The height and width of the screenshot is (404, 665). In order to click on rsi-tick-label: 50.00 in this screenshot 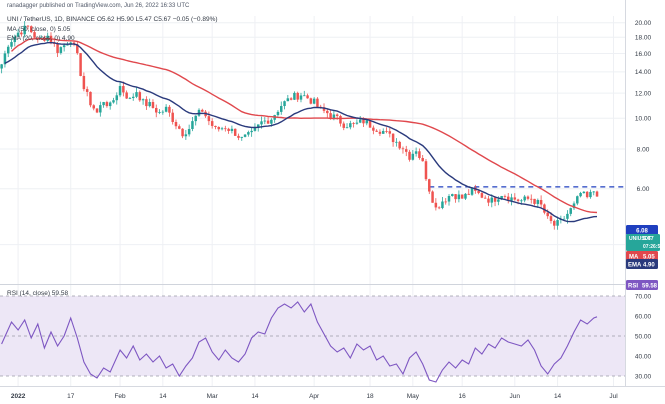, I will do `click(643, 336)`.